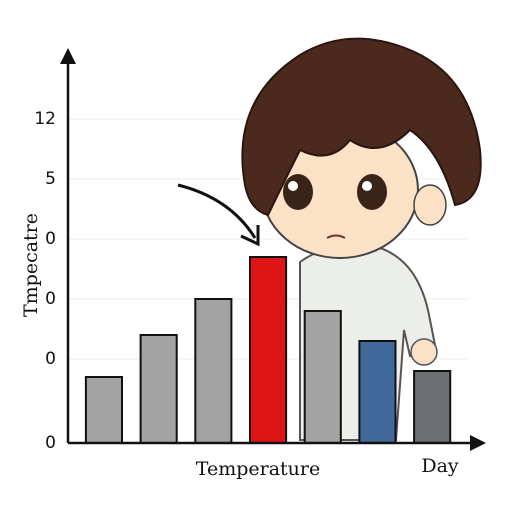 The height and width of the screenshot is (512, 512). I want to click on y-axis-title: Tmpecatre, so click(31, 265).